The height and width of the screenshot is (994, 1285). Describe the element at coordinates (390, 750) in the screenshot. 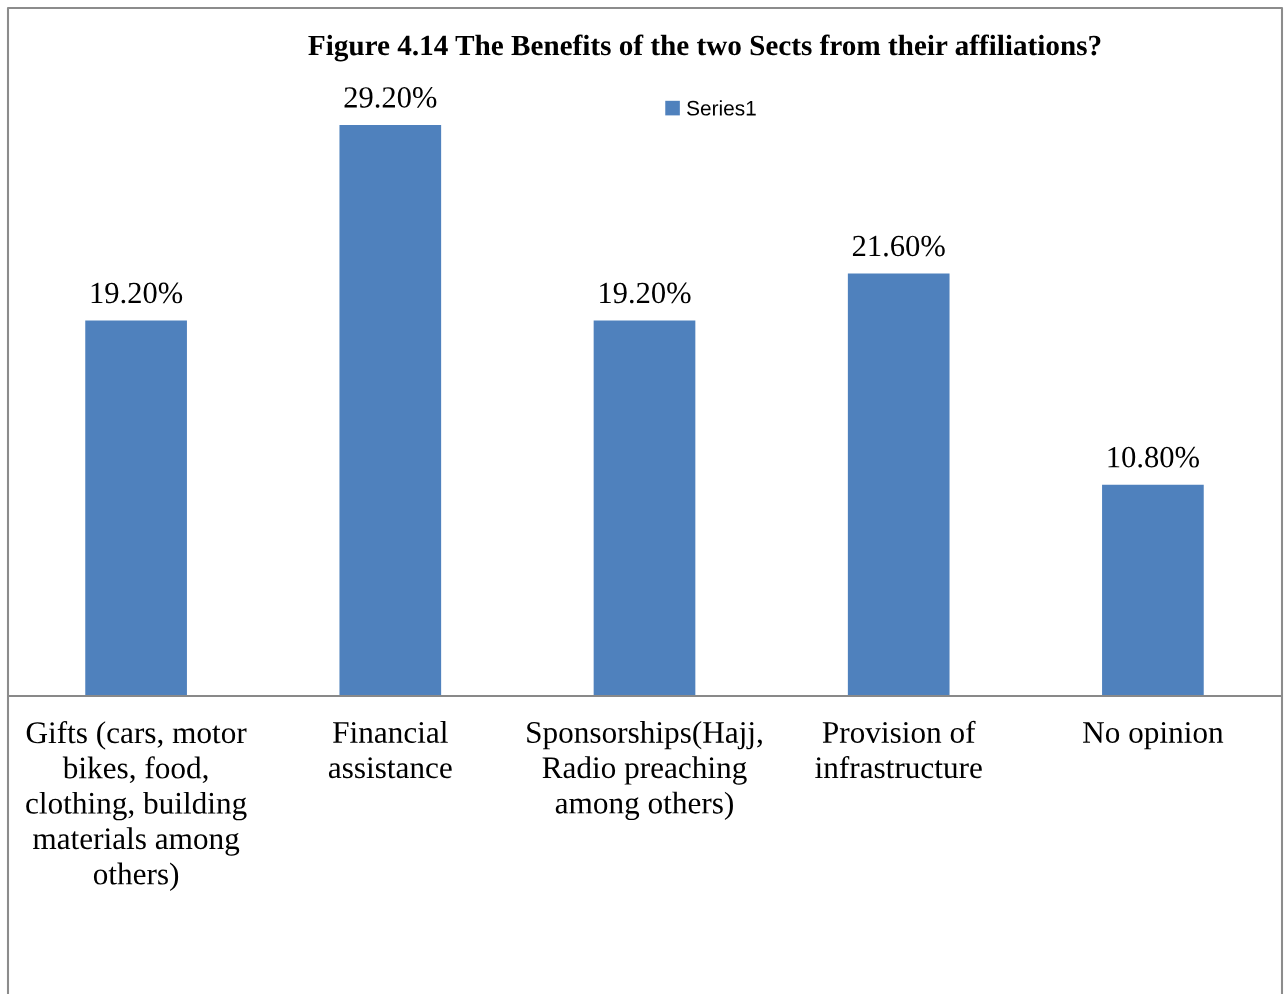

I see `x-tick-label: Financial assistance` at that location.